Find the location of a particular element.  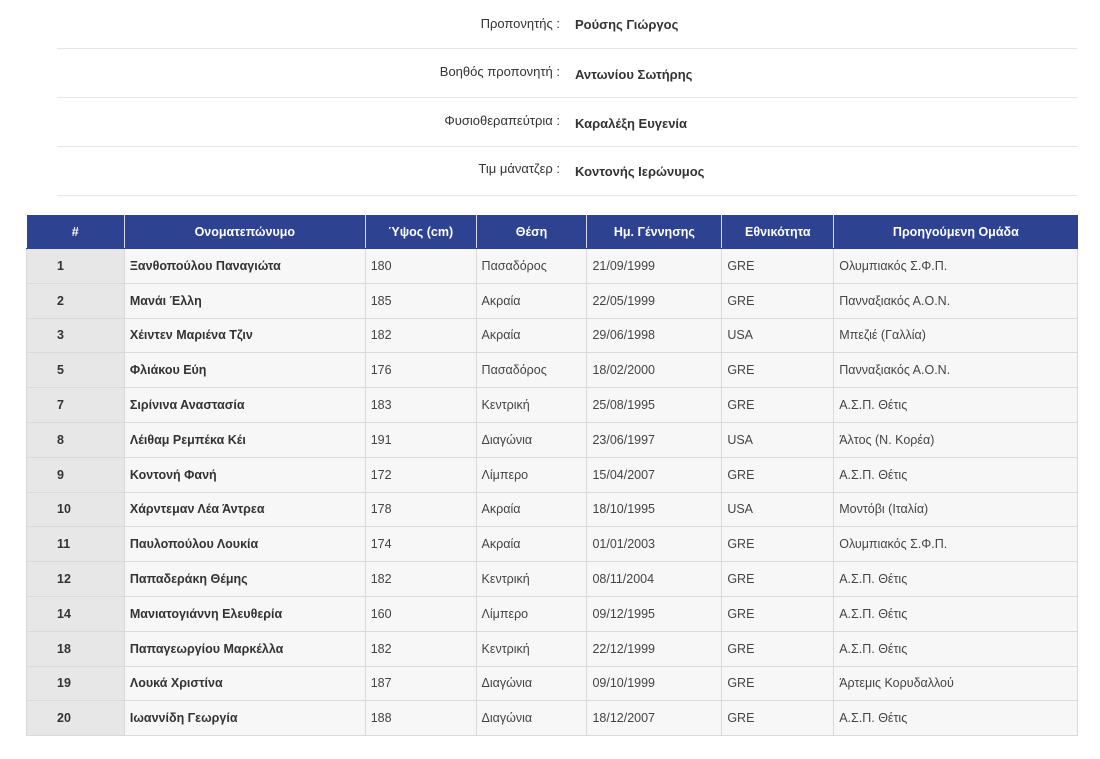

cell-name: Μανιατογιάννη Ελευθερία is located at coordinates (244, 613).